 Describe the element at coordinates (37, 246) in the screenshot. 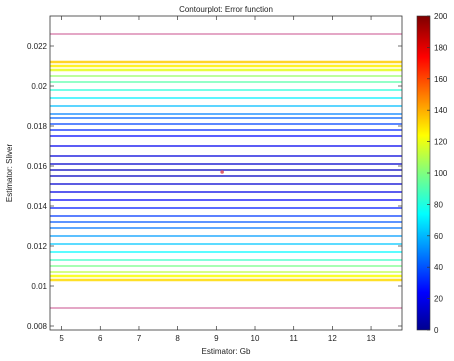

I see `y-tick-label: 0.012` at that location.